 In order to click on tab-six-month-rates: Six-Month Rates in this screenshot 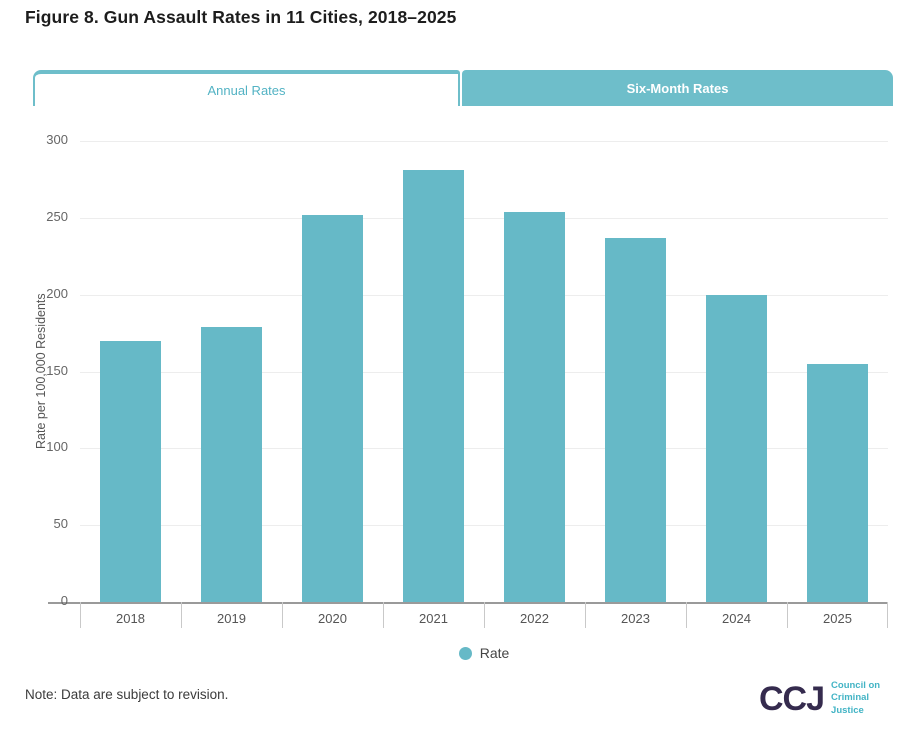, I will do `click(677, 88)`.